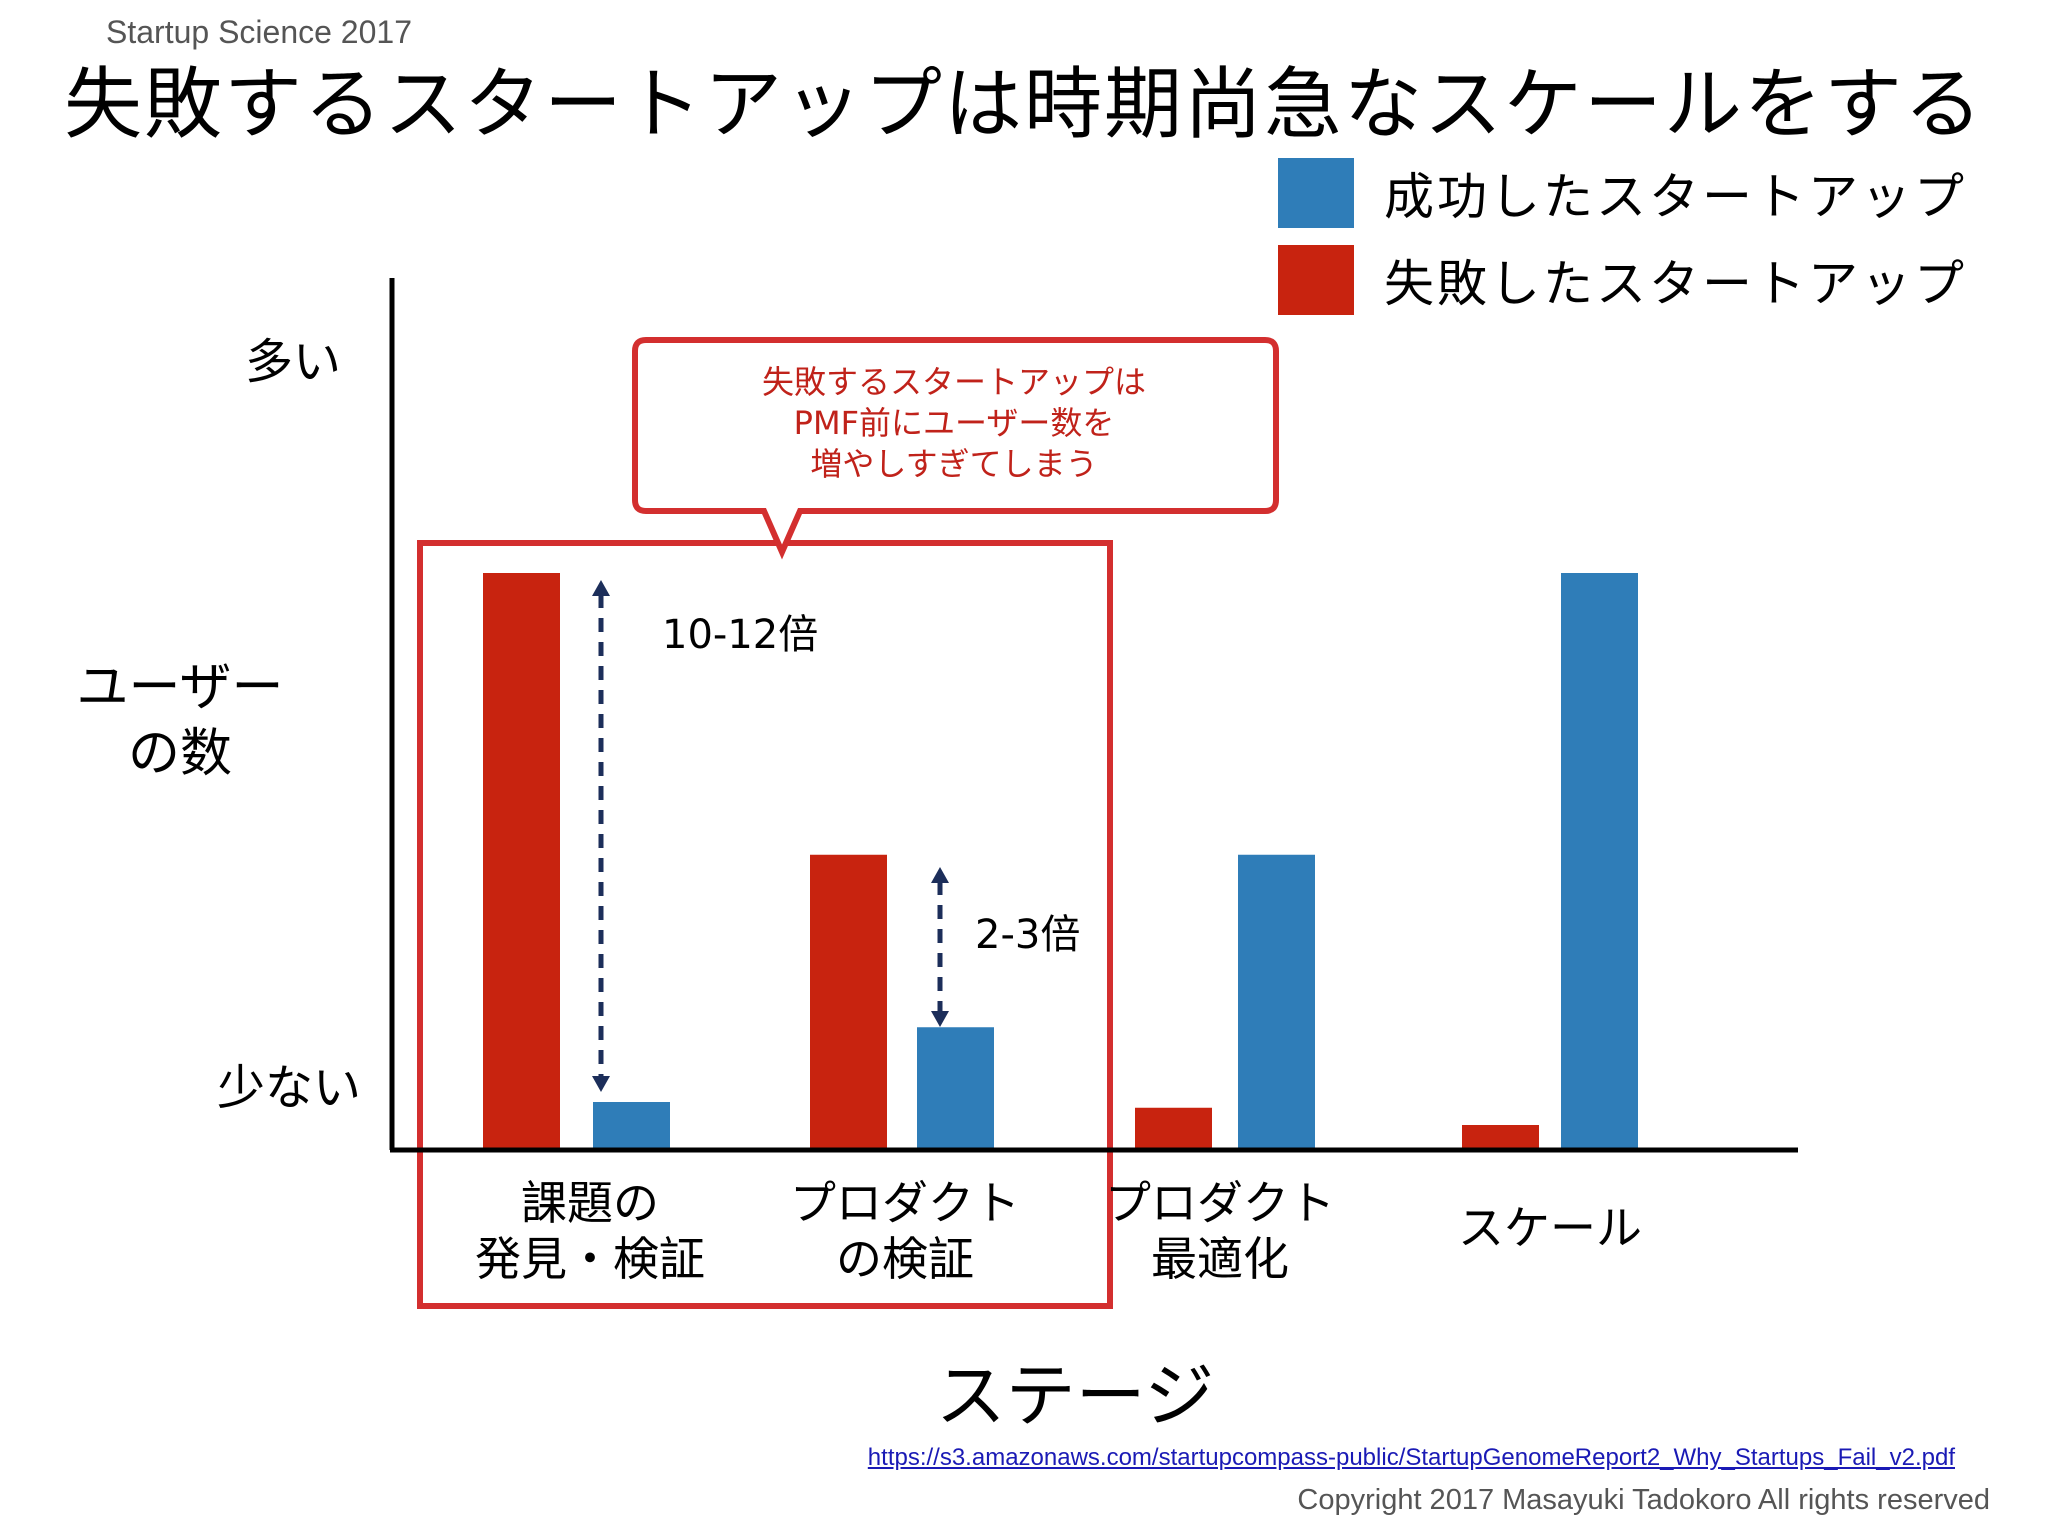 This screenshot has height=1536, width=2048. What do you see at coordinates (953, 423) in the screenshot?
I see `callout-text: 失敗するスタートアップは PMF前にユーザー数を 増やしすぎてしまう` at bounding box center [953, 423].